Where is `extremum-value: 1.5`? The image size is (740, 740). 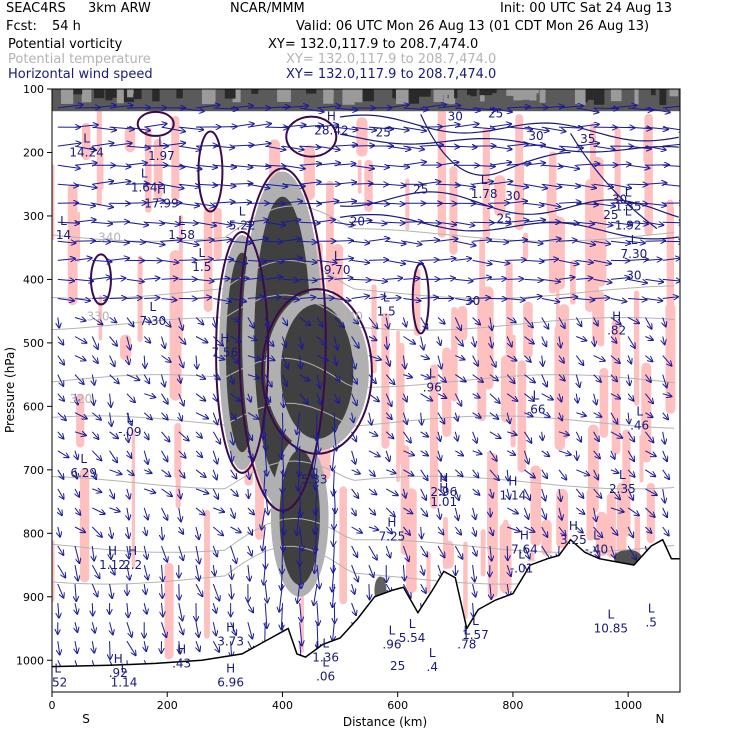
extremum-value: 1.5 is located at coordinates (386, 311).